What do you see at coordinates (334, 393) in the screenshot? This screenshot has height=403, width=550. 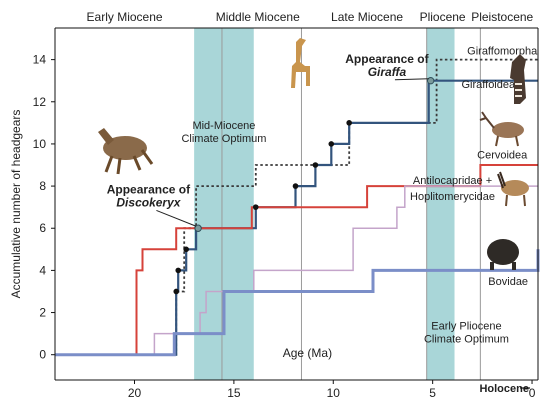 I see `x-tick-label: 10` at bounding box center [334, 393].